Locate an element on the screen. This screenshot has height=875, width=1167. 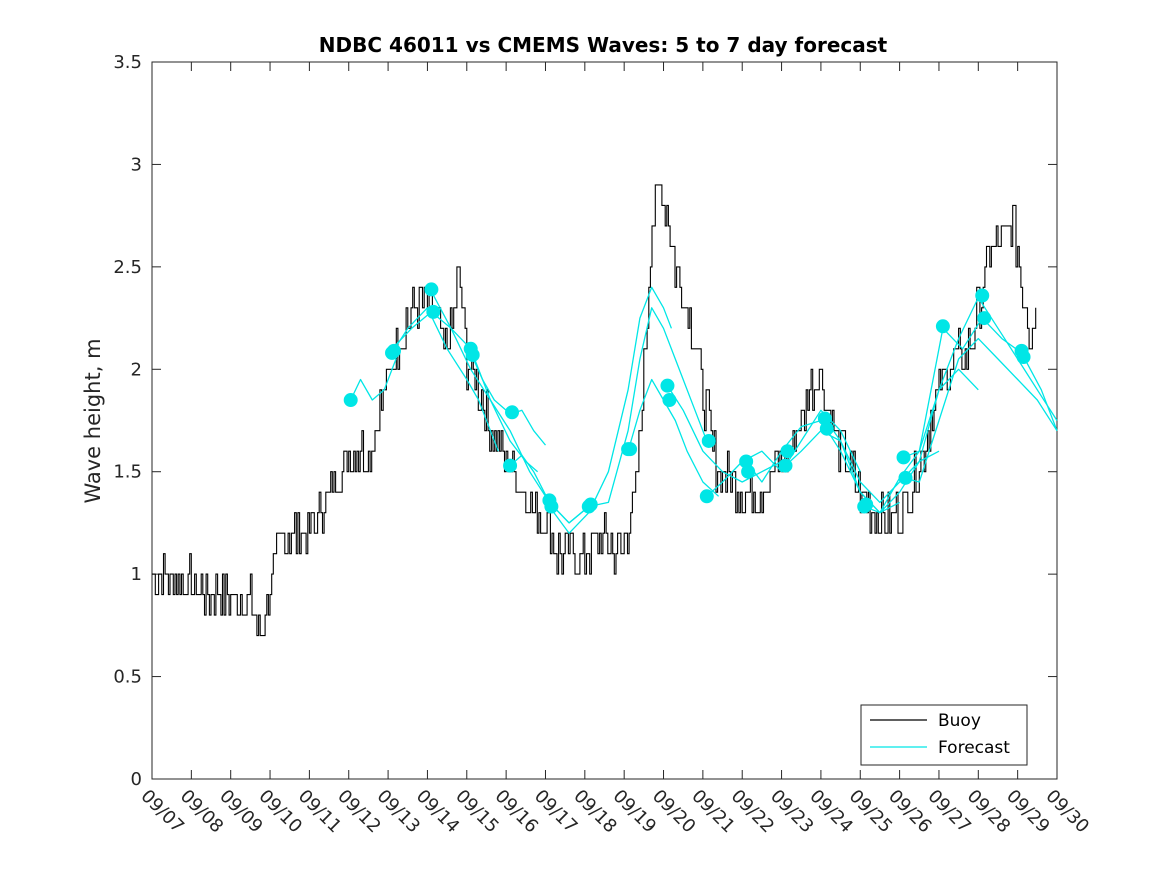
y-tick-label: 3.5 is located at coordinates (127, 62).